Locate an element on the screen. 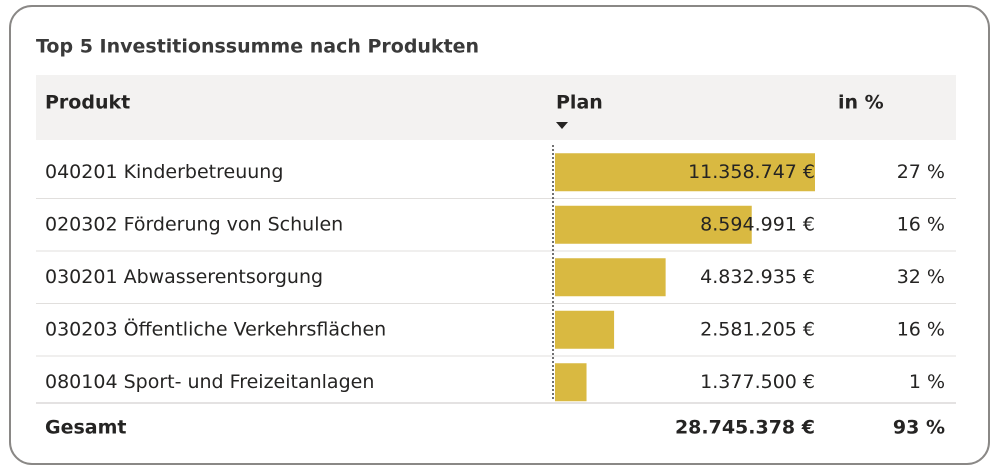 The image size is (1000, 474). header-produkt: Produkt is located at coordinates (87, 103).